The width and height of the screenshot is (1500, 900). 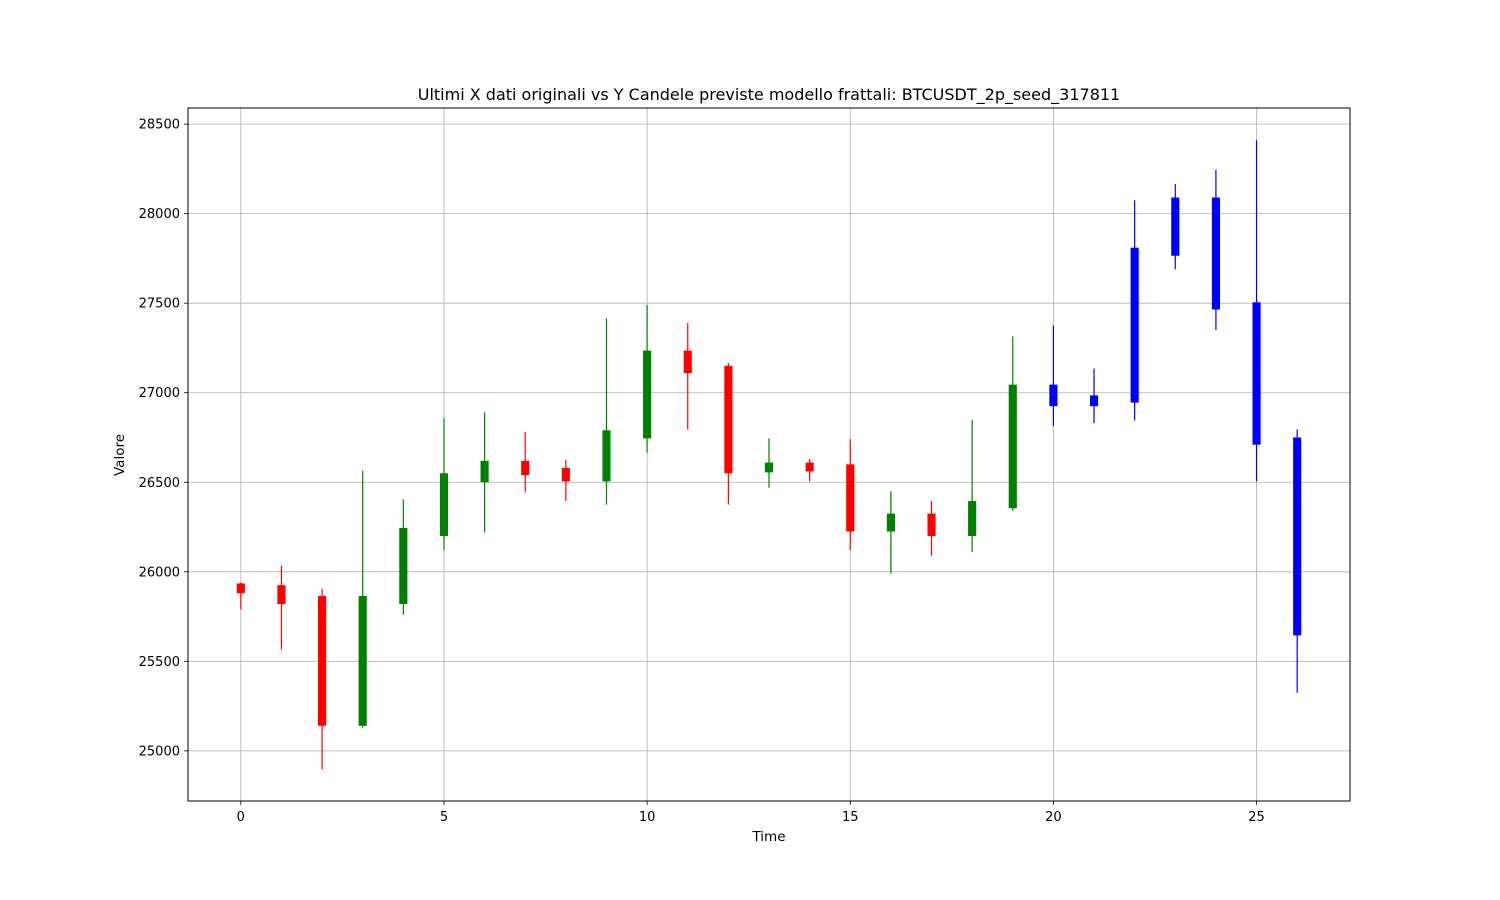 What do you see at coordinates (120, 455) in the screenshot?
I see `y-axis-label: Valore` at bounding box center [120, 455].